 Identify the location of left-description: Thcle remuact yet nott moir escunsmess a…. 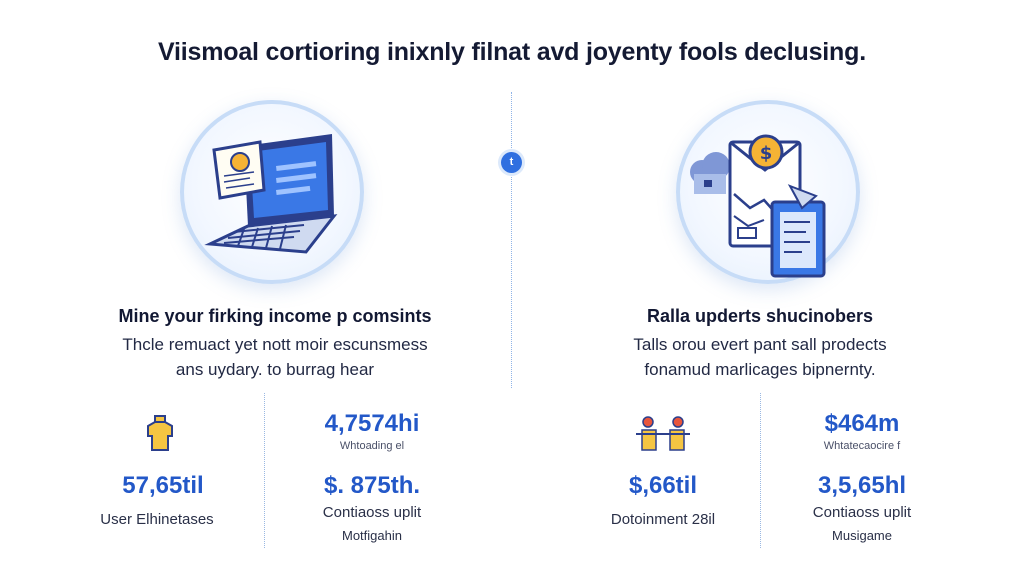
(275, 357).